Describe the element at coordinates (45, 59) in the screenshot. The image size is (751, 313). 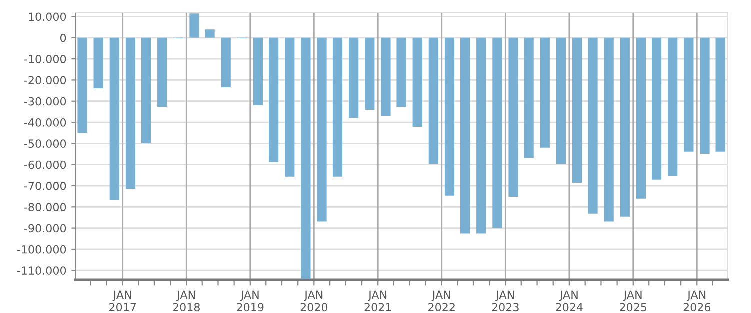
I see `y-tick-label: -10.000` at that location.